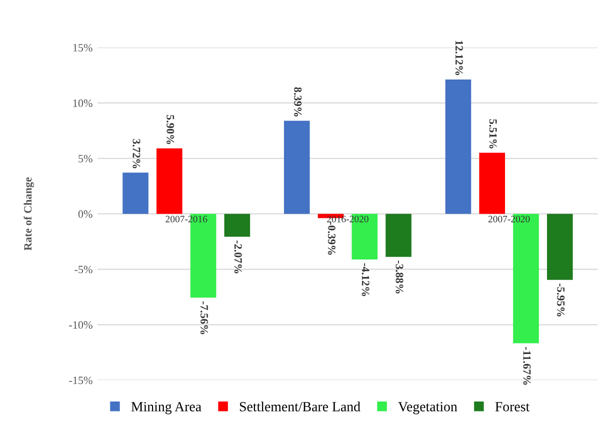  What do you see at coordinates (300, 407) in the screenshot?
I see `legend-label: Settlement/Bare Land` at bounding box center [300, 407].